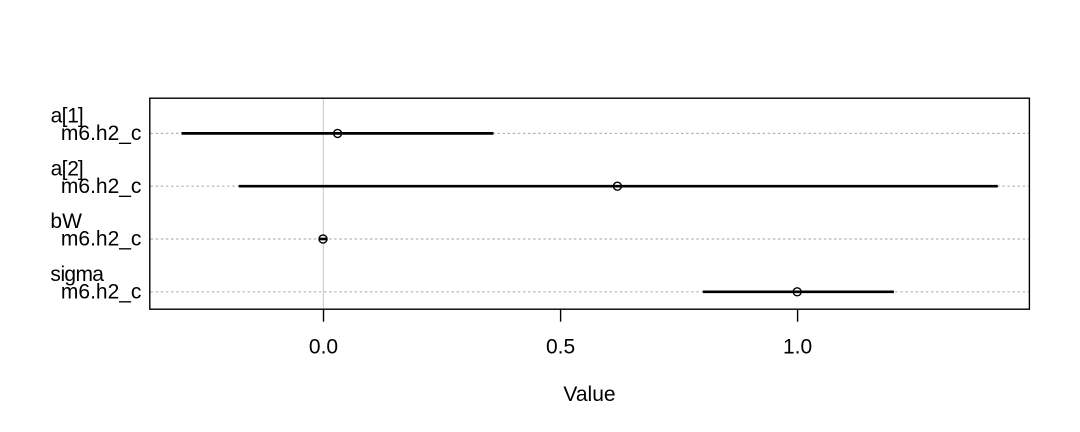  Describe the element at coordinates (77, 274) in the screenshot. I see `svg-text: sigma` at that location.